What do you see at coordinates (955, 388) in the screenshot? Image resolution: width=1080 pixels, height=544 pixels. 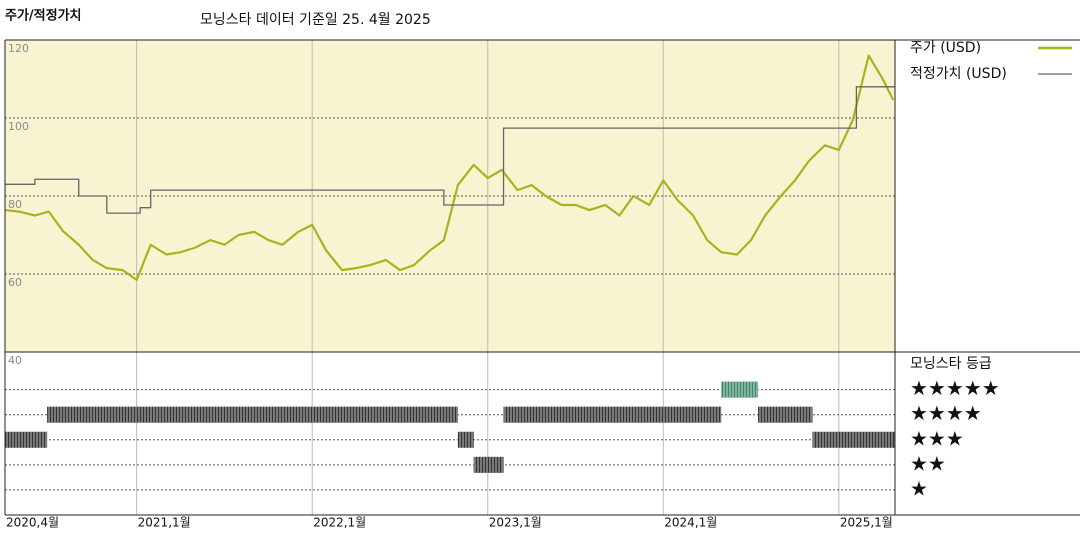 I see `y-tick-label: ★★★★★` at bounding box center [955, 388].